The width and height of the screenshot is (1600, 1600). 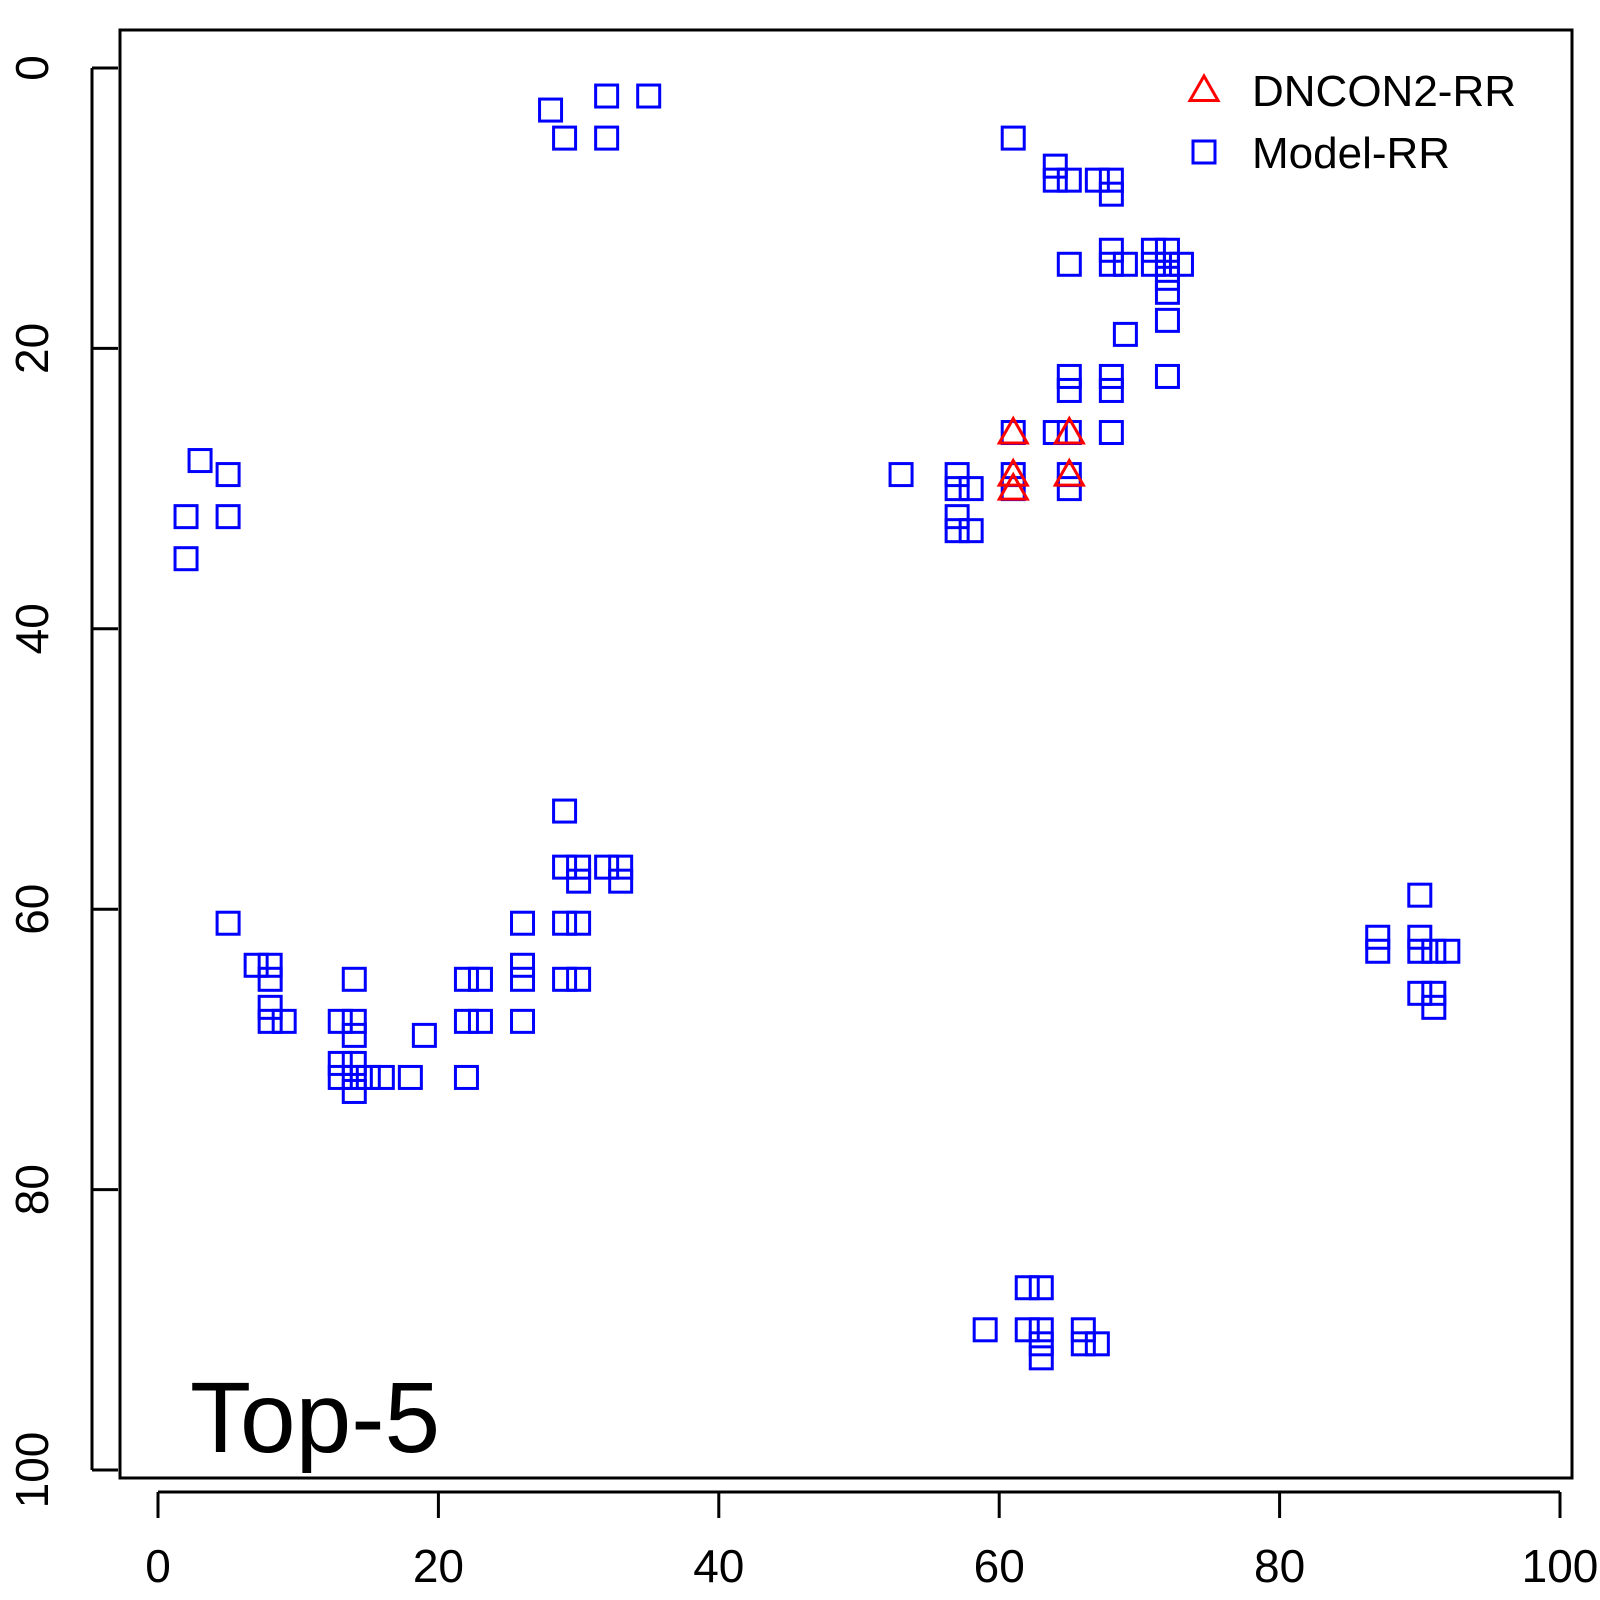 I want to click on y-tick-label: 0, so click(x=32, y=68).